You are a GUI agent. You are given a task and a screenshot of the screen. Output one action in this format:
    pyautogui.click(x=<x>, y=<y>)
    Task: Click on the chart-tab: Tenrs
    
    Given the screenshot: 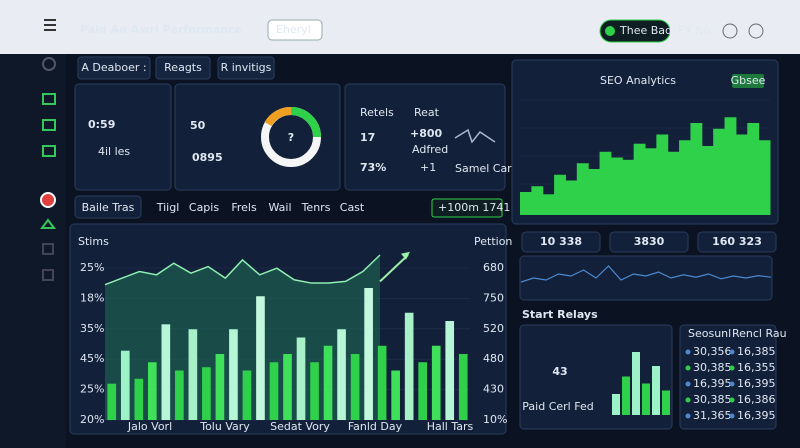 What is the action you would take?
    pyautogui.click(x=316, y=207)
    